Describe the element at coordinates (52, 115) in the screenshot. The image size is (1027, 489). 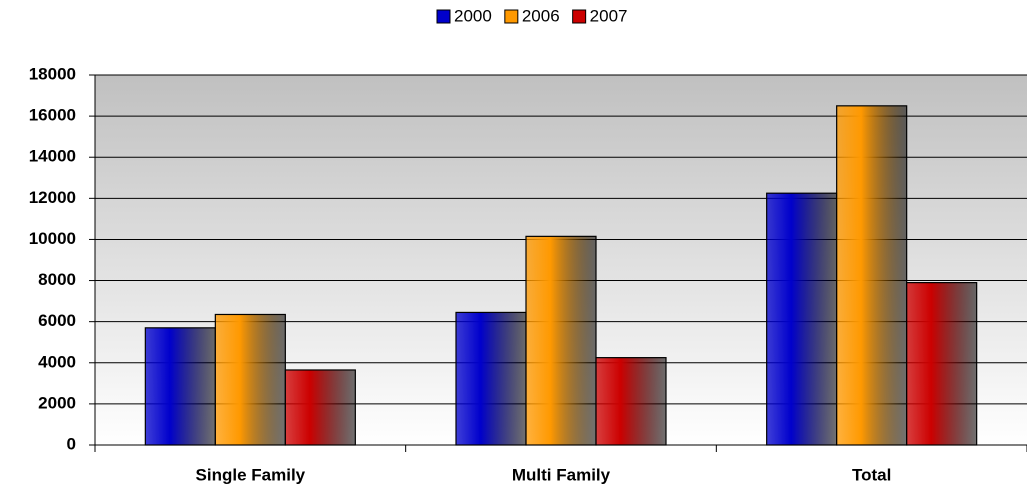
I see `y-tick-label: 16000` at that location.